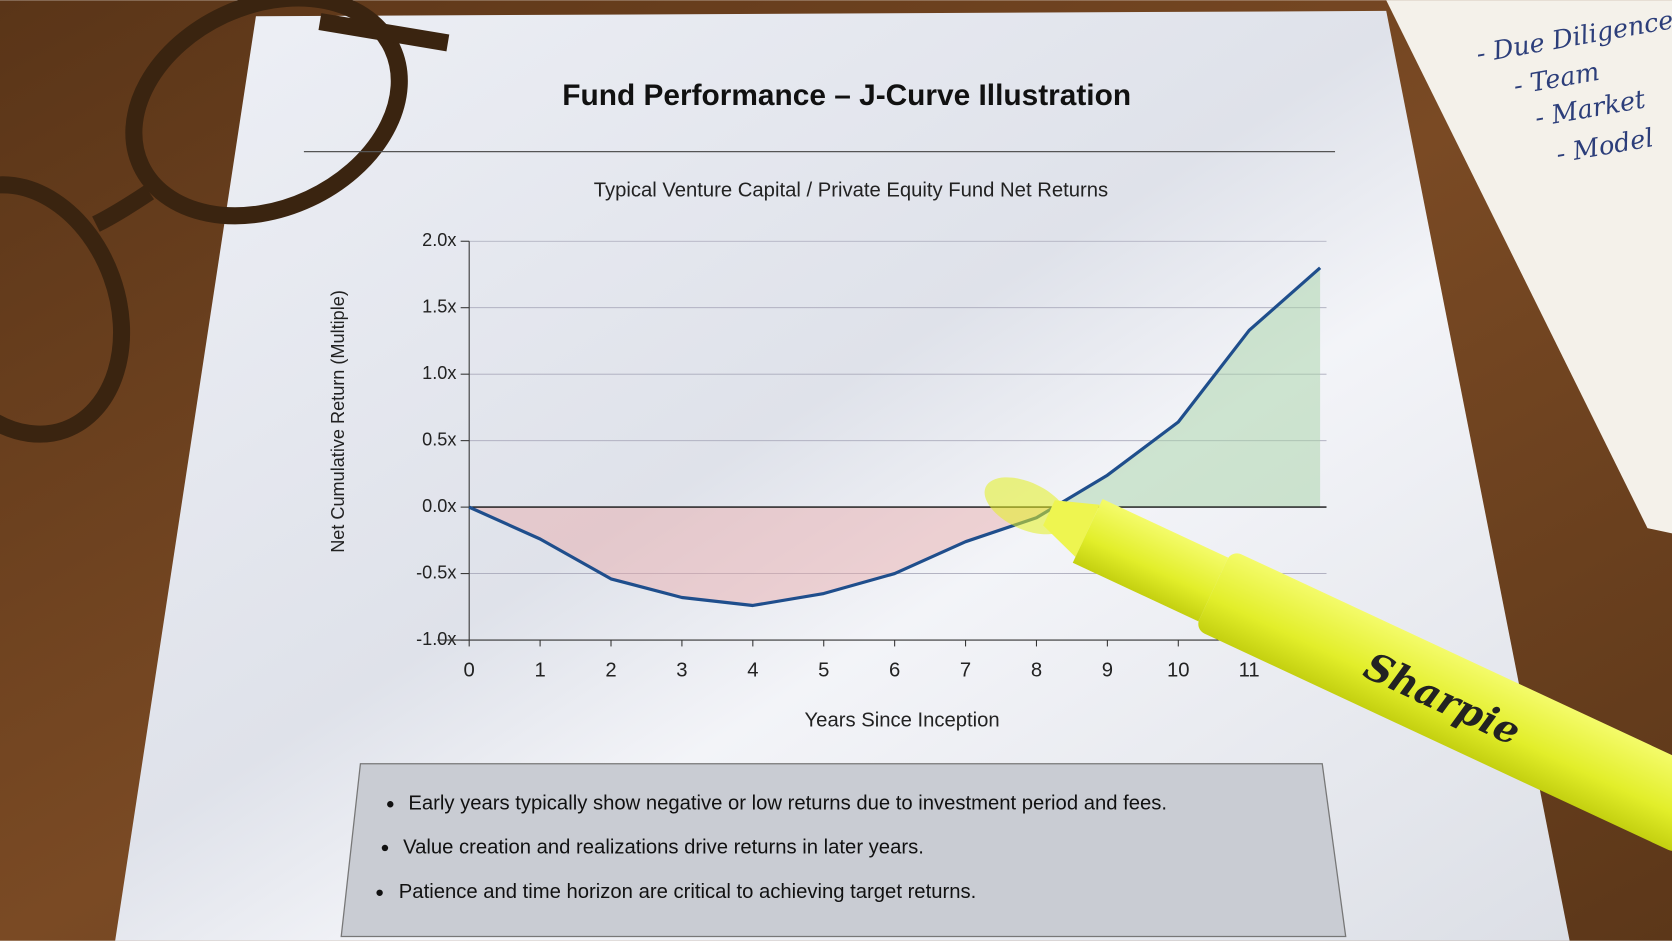 Image resolution: width=1672 pixels, height=941 pixels. Describe the element at coordinates (823, 670) in the screenshot. I see `x-tick-label: 5` at that location.